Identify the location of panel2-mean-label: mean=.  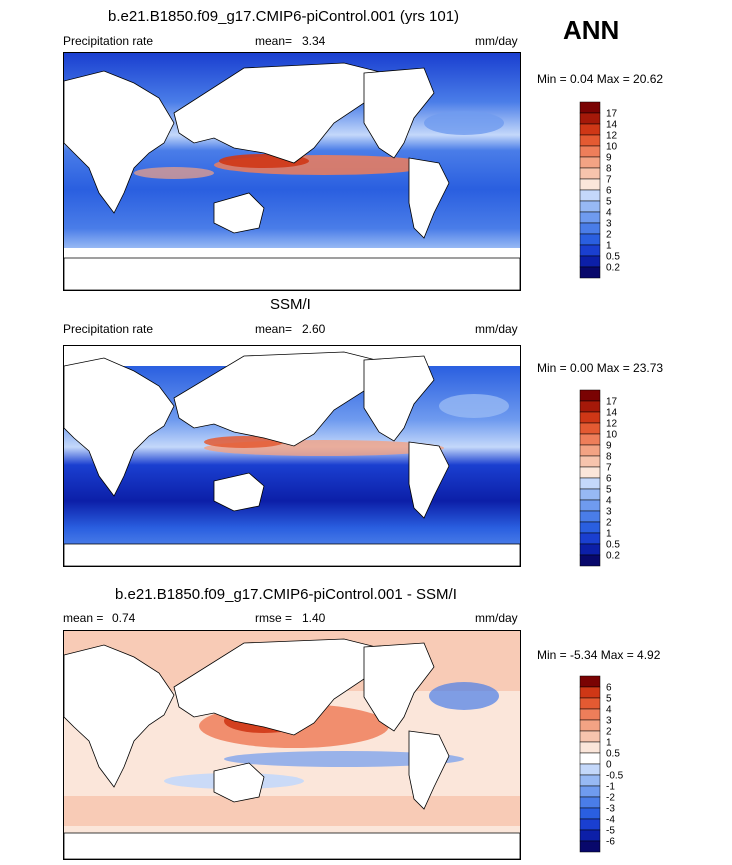
(274, 329).